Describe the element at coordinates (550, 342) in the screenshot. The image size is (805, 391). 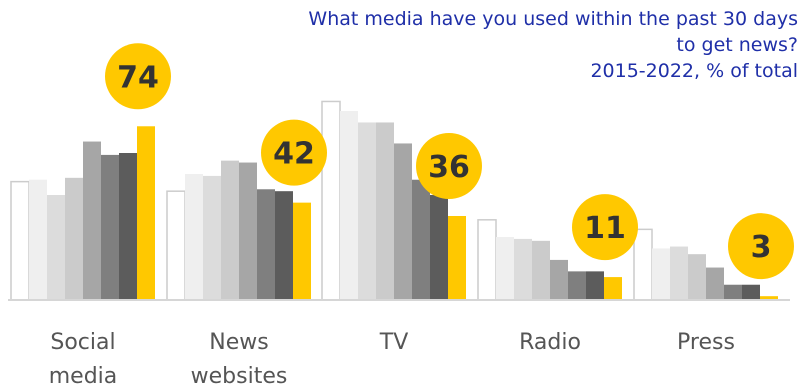
I see `category-label-3-0: Radio` at that location.